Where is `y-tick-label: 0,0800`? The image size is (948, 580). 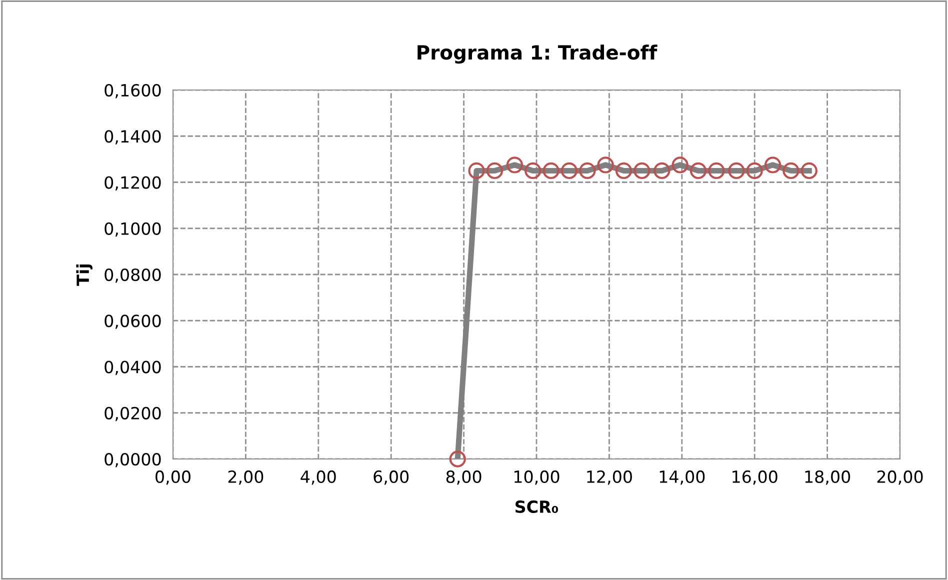 y-tick-label: 0,0800 is located at coordinates (132, 275).